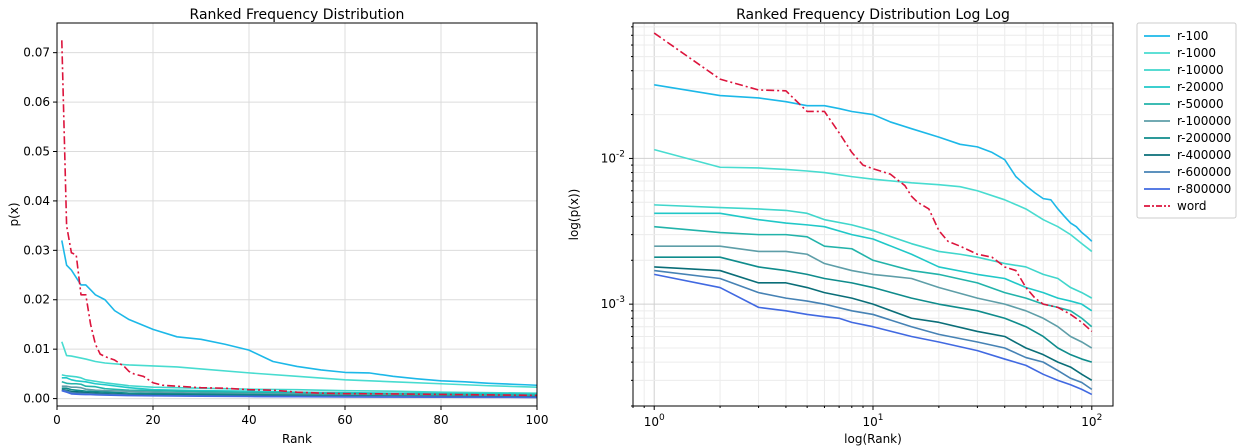 The image size is (1242, 447). Describe the element at coordinates (872, 421) in the screenshot. I see `x-tick-label: 10¹` at that location.